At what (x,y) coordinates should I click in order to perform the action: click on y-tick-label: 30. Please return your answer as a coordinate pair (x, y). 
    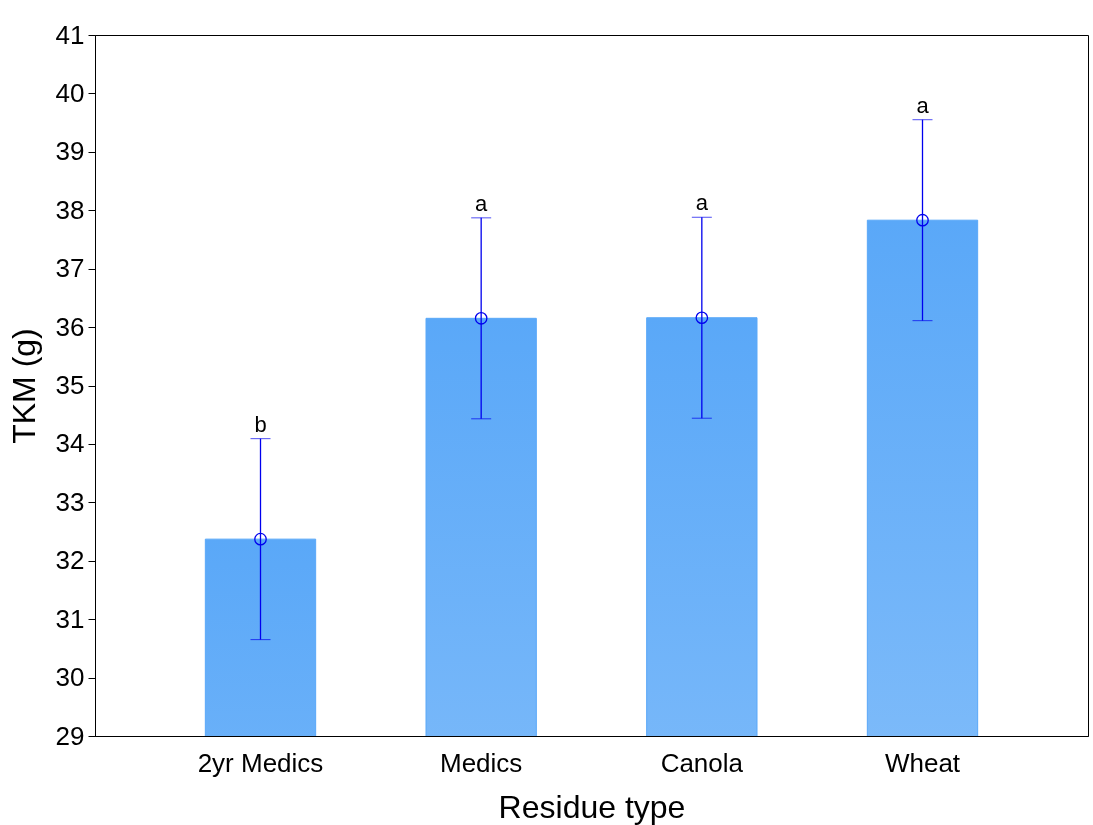
    Looking at the image, I should click on (70, 677).